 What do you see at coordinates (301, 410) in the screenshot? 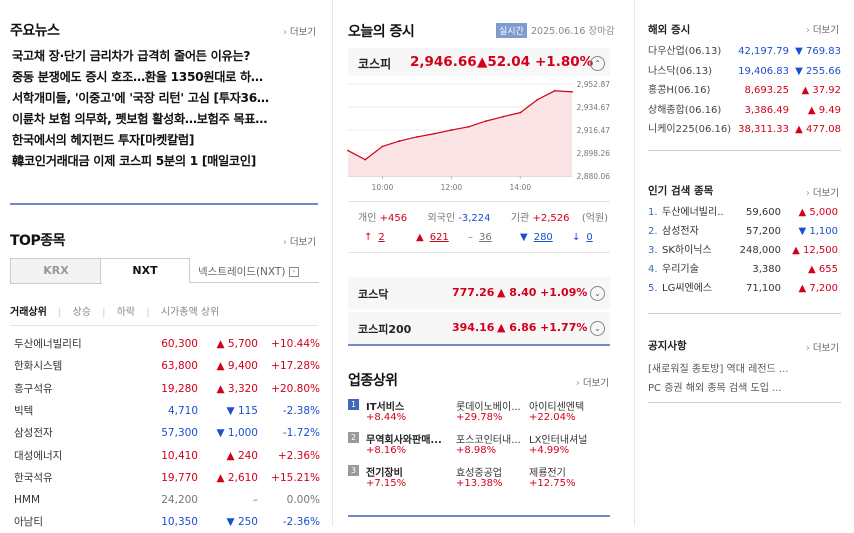
I see `stock-percent: -2.38%` at bounding box center [301, 410].